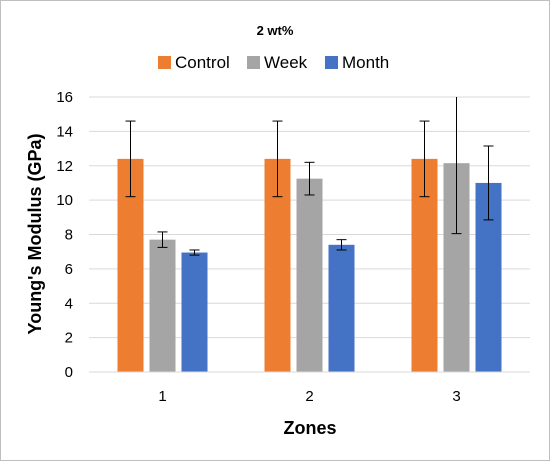 This screenshot has height=461, width=550. Describe the element at coordinates (331, 62) in the screenshot. I see `legend-swatch-month` at that location.